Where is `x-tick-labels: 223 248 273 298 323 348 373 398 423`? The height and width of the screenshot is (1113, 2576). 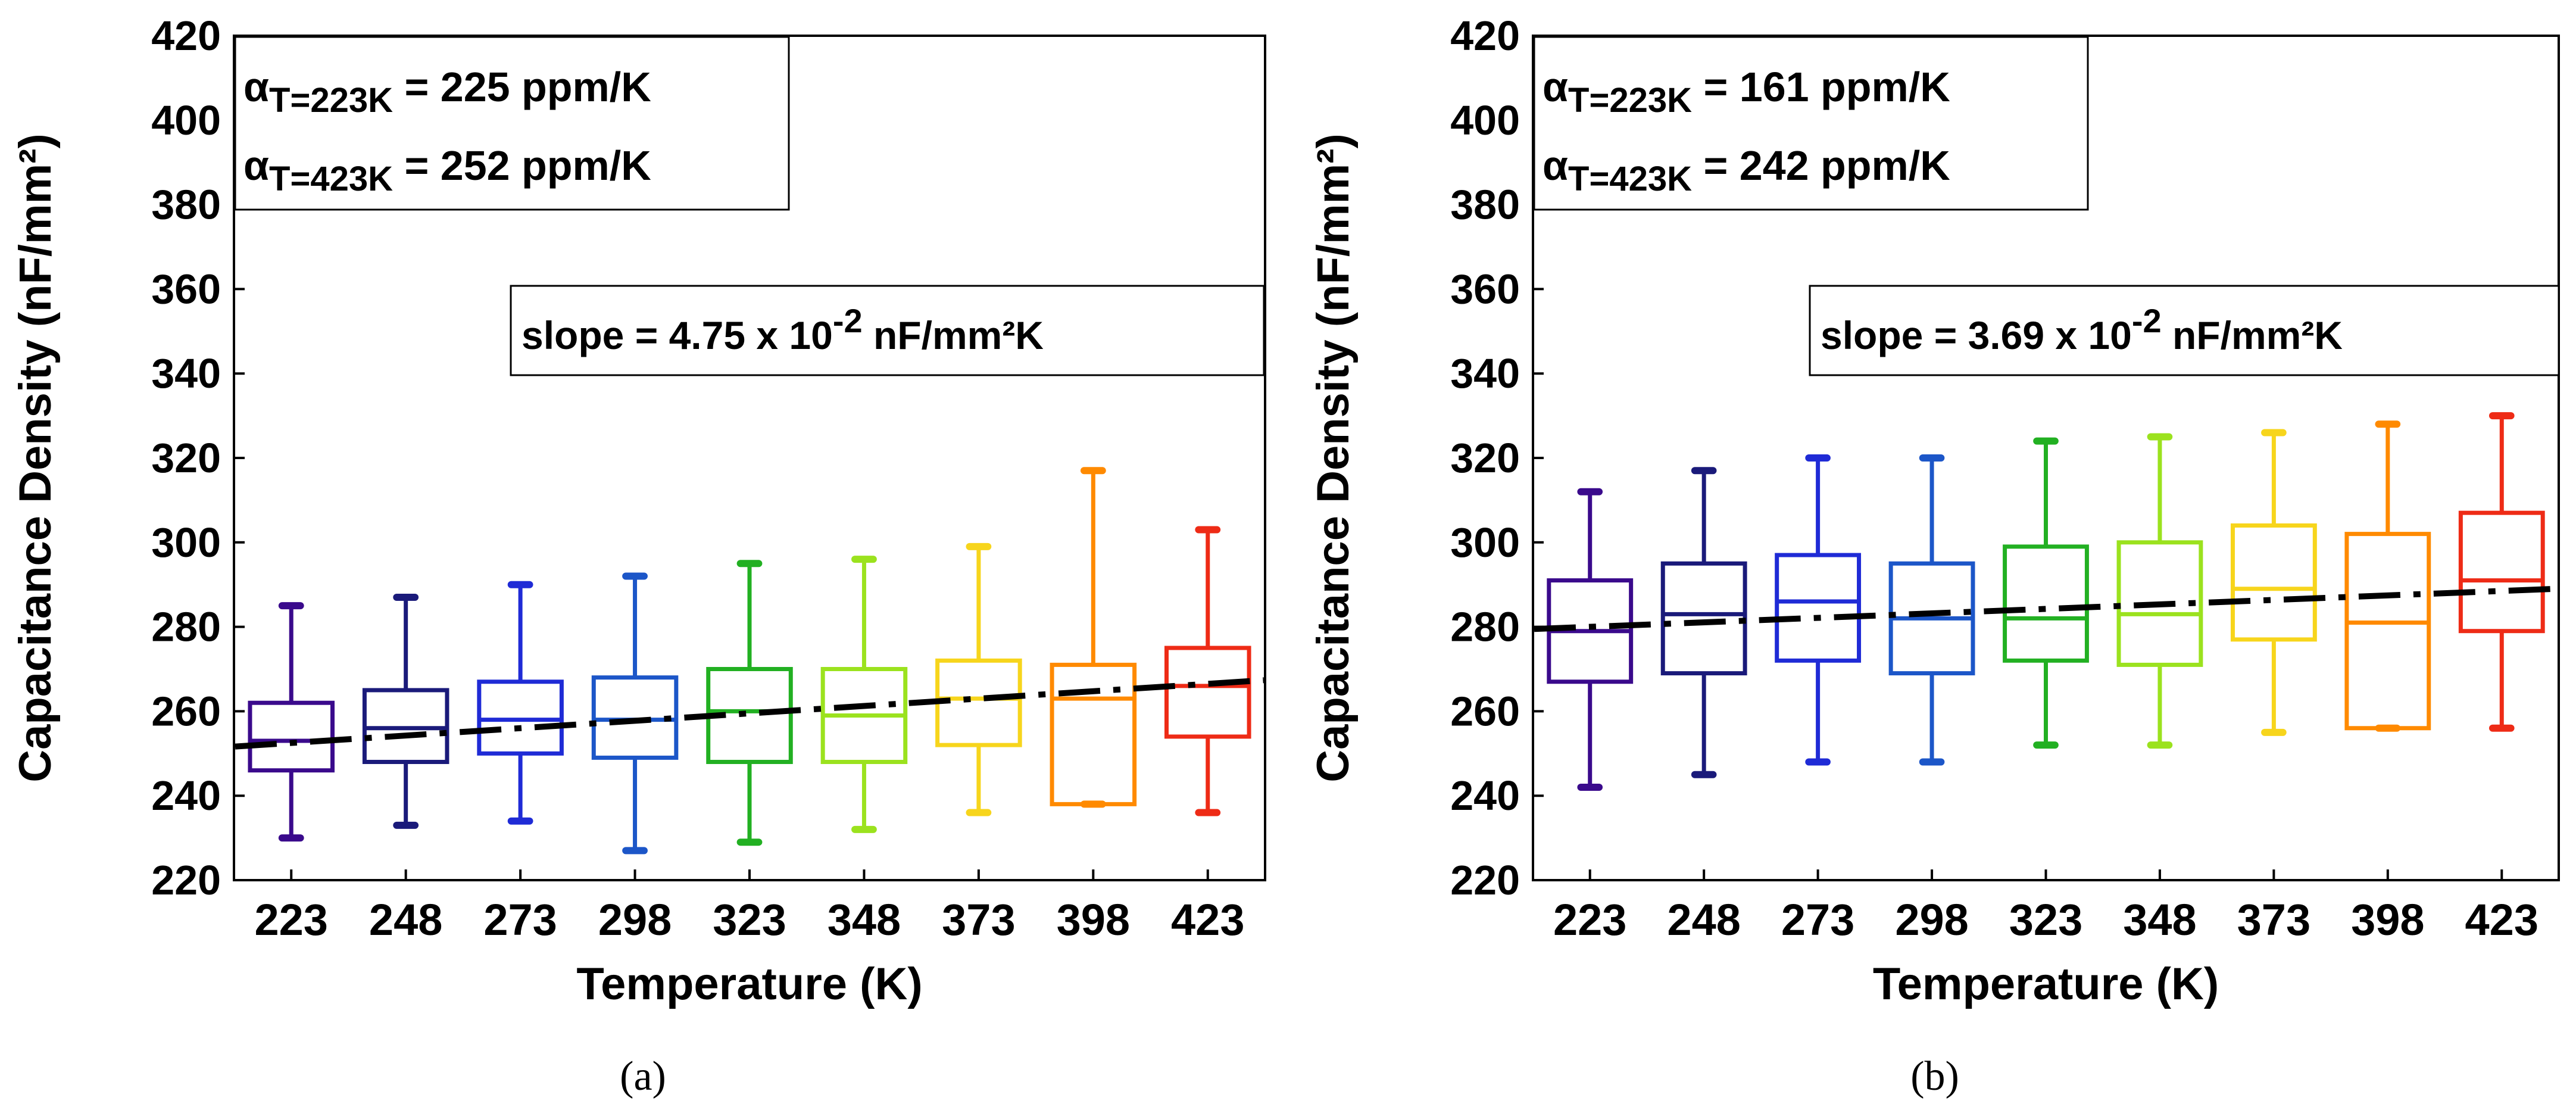
x-tick-labels: 223 248 273 298 323 348 373 398 423 is located at coordinates (749, 919).